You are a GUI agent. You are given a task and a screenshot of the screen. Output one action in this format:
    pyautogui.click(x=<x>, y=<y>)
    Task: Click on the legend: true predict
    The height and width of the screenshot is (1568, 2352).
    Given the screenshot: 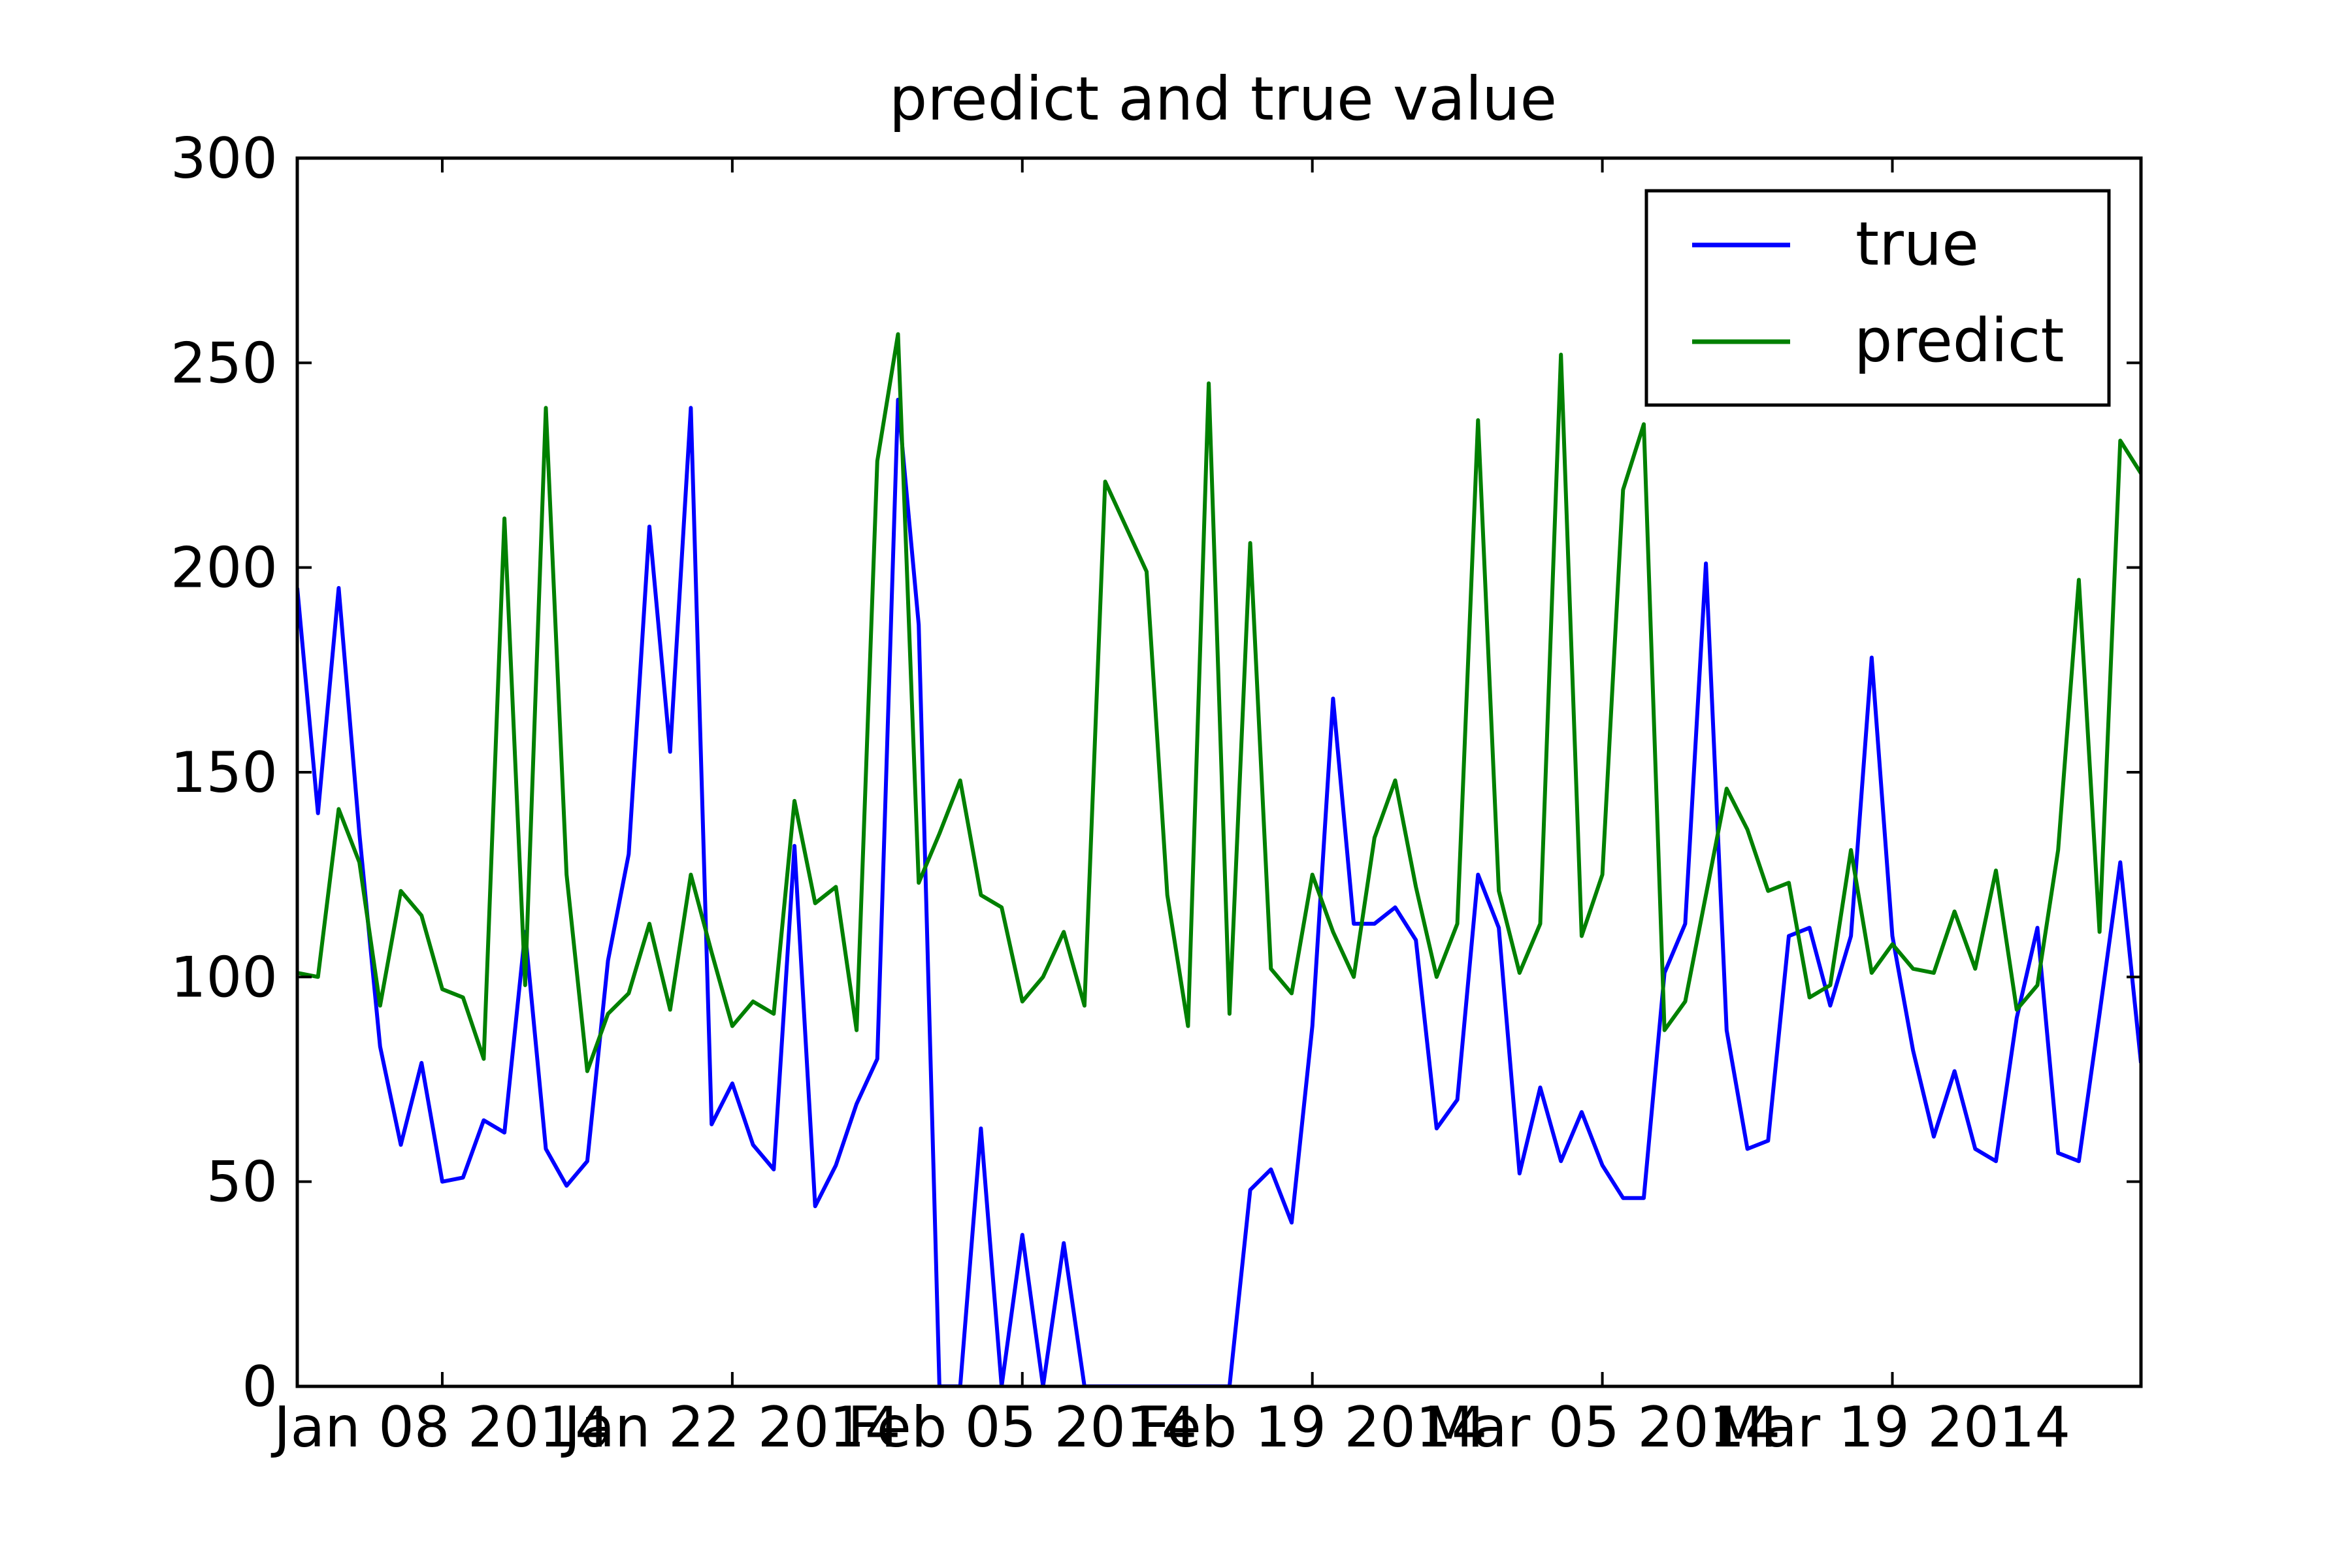 What is the action you would take?
    pyautogui.click(x=1877, y=298)
    